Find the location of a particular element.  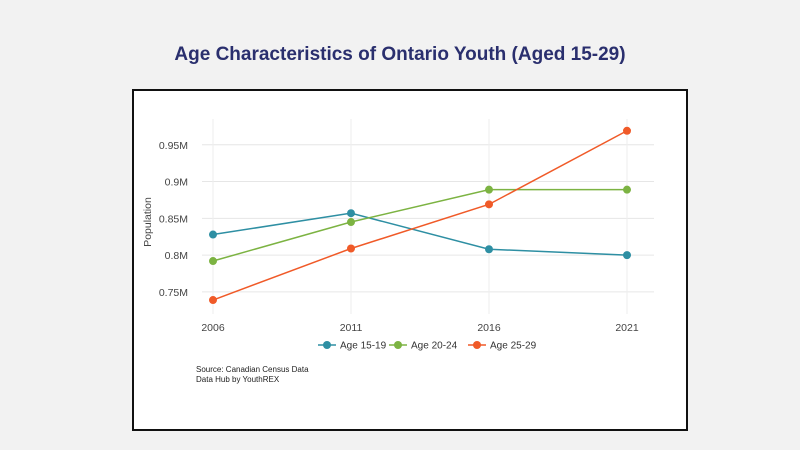

x-tick-label: 2021 is located at coordinates (627, 328).